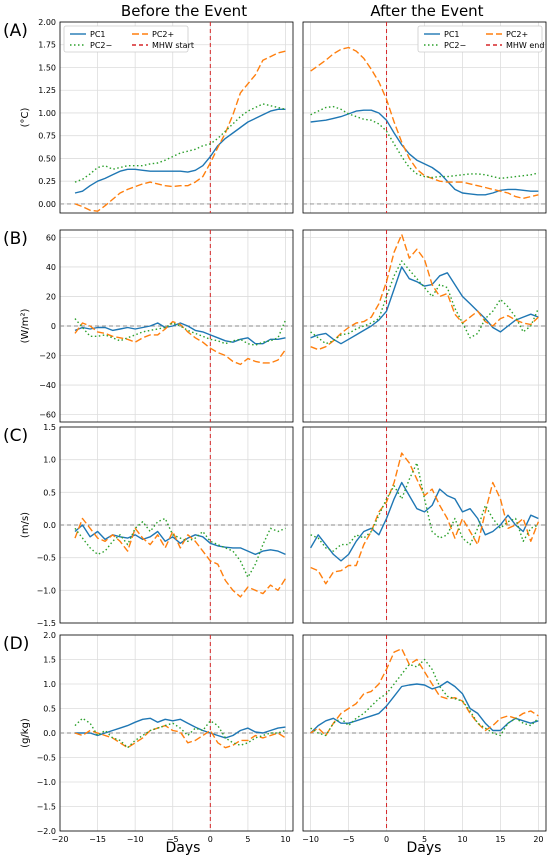  Describe the element at coordinates (60, 839) in the screenshot. I see `x-tick-label: −20` at that location.